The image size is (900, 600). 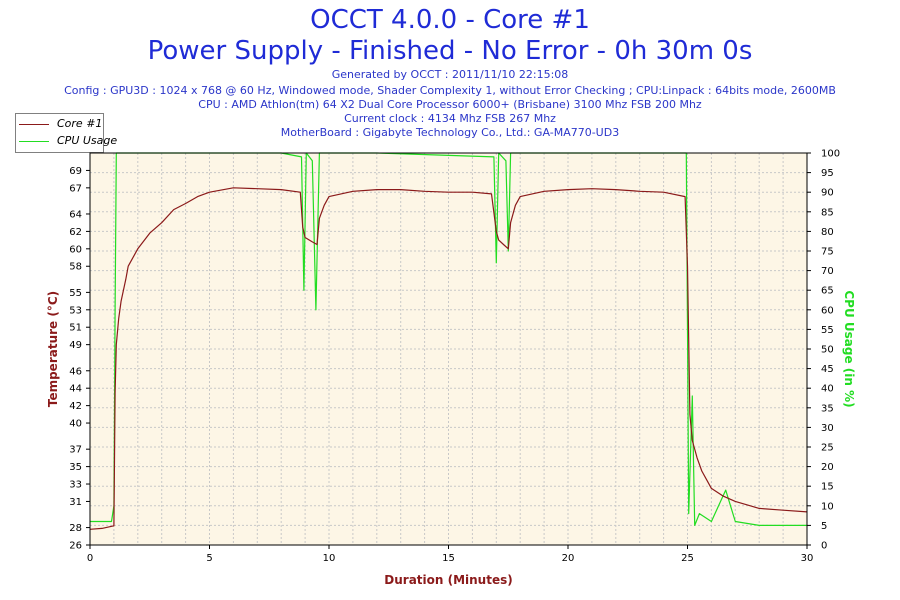 What do you see at coordinates (450, 118) in the screenshot?
I see `clock-line: Current clock : 4134 Mhz FSB 267 Mhz` at bounding box center [450, 118].